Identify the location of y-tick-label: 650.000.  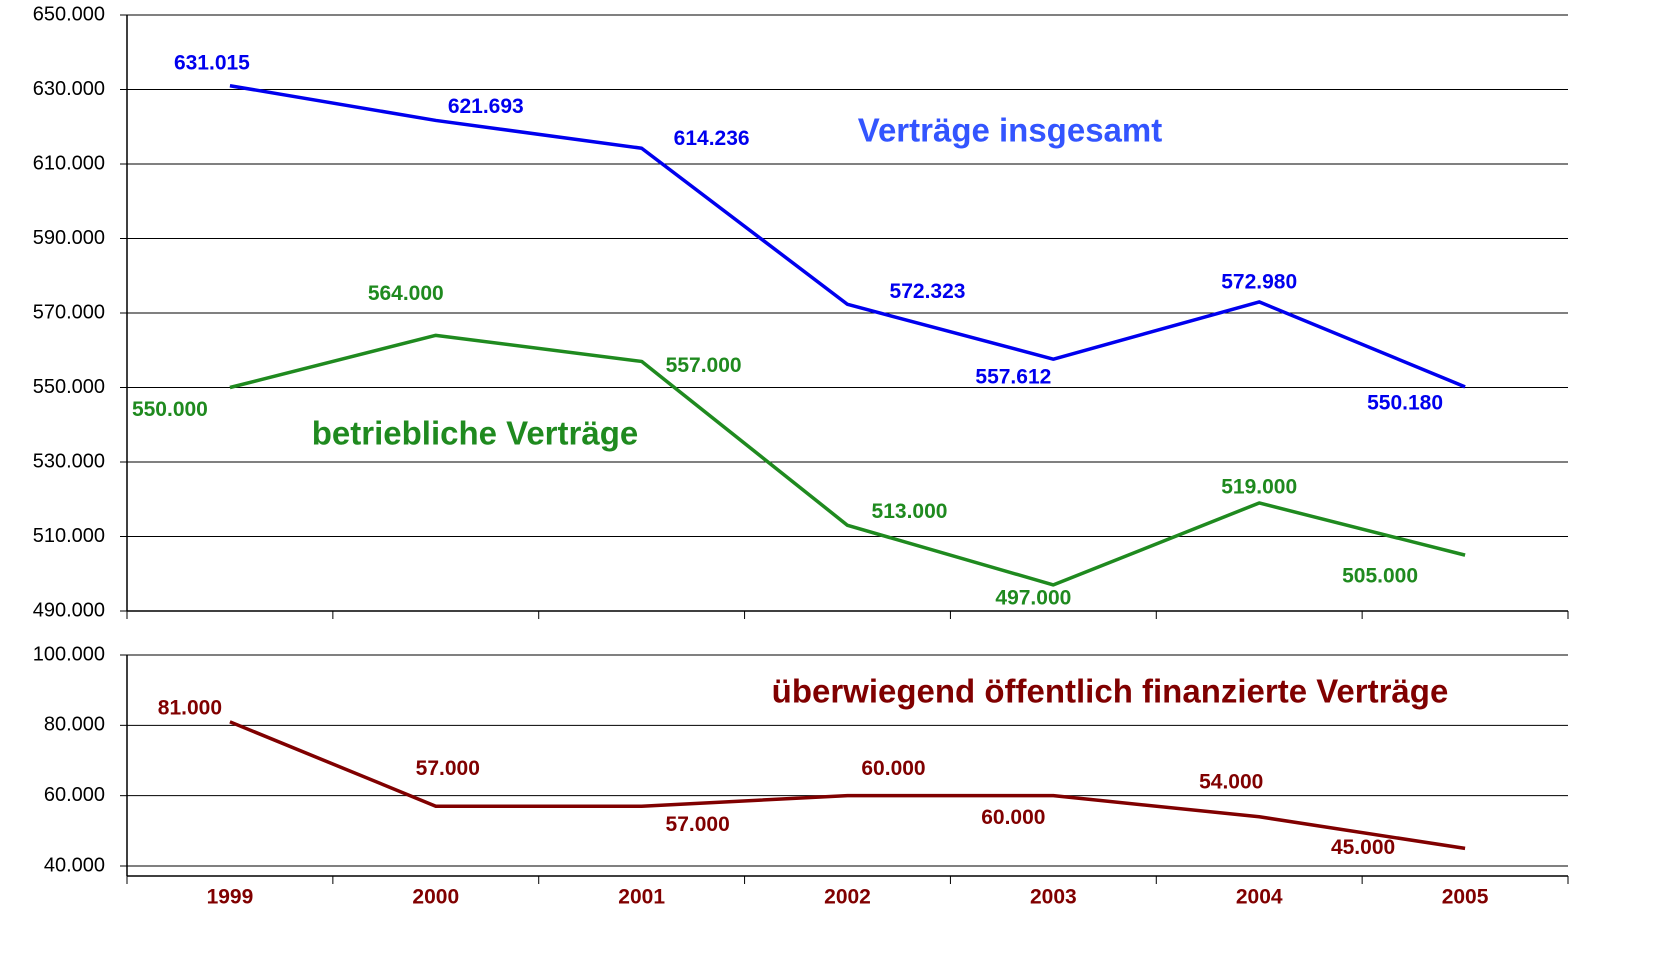
(69, 14).